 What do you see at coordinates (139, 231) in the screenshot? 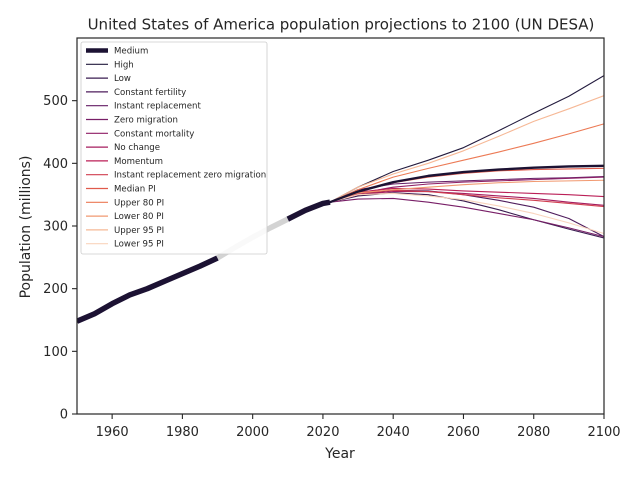
I see `legend-label: Upper 95 PI` at bounding box center [139, 231].